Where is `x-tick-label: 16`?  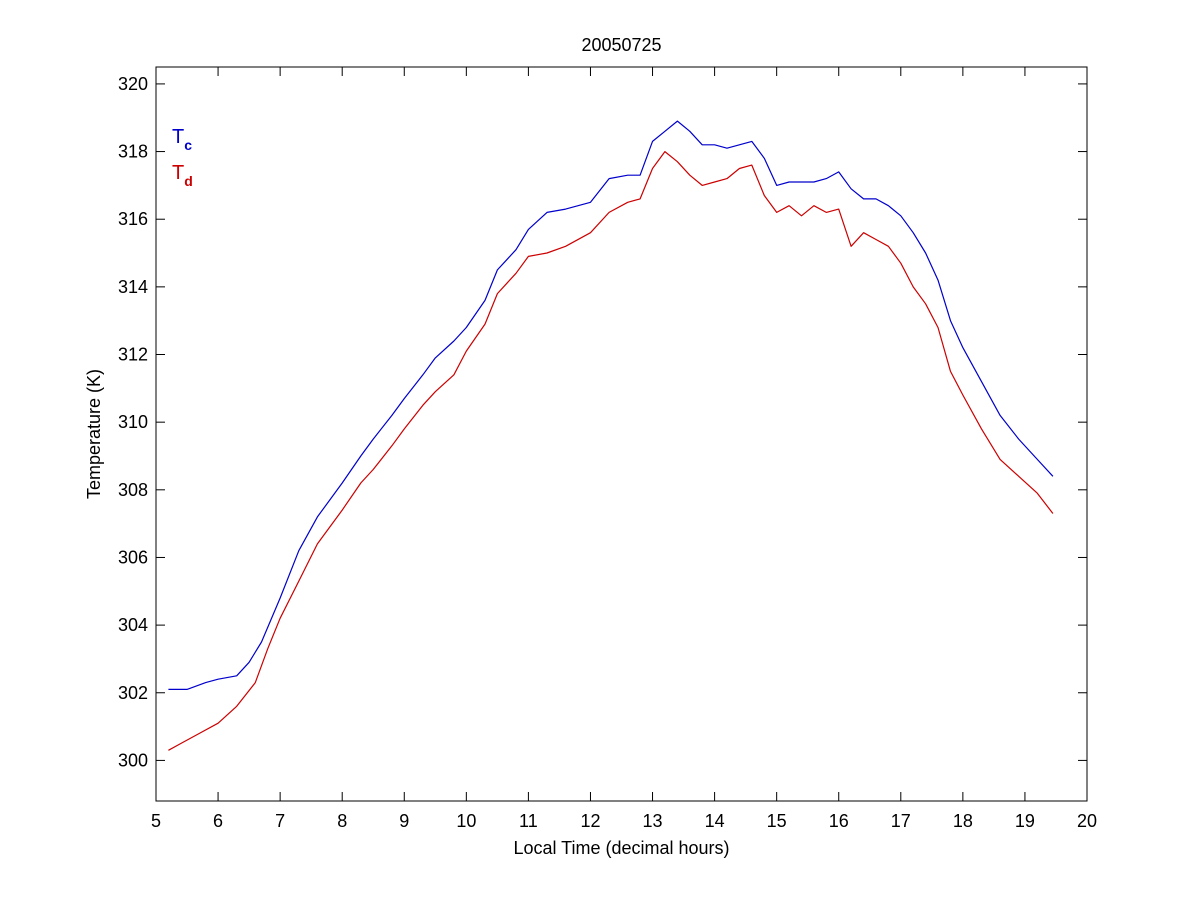
x-tick-label: 16 is located at coordinates (839, 821).